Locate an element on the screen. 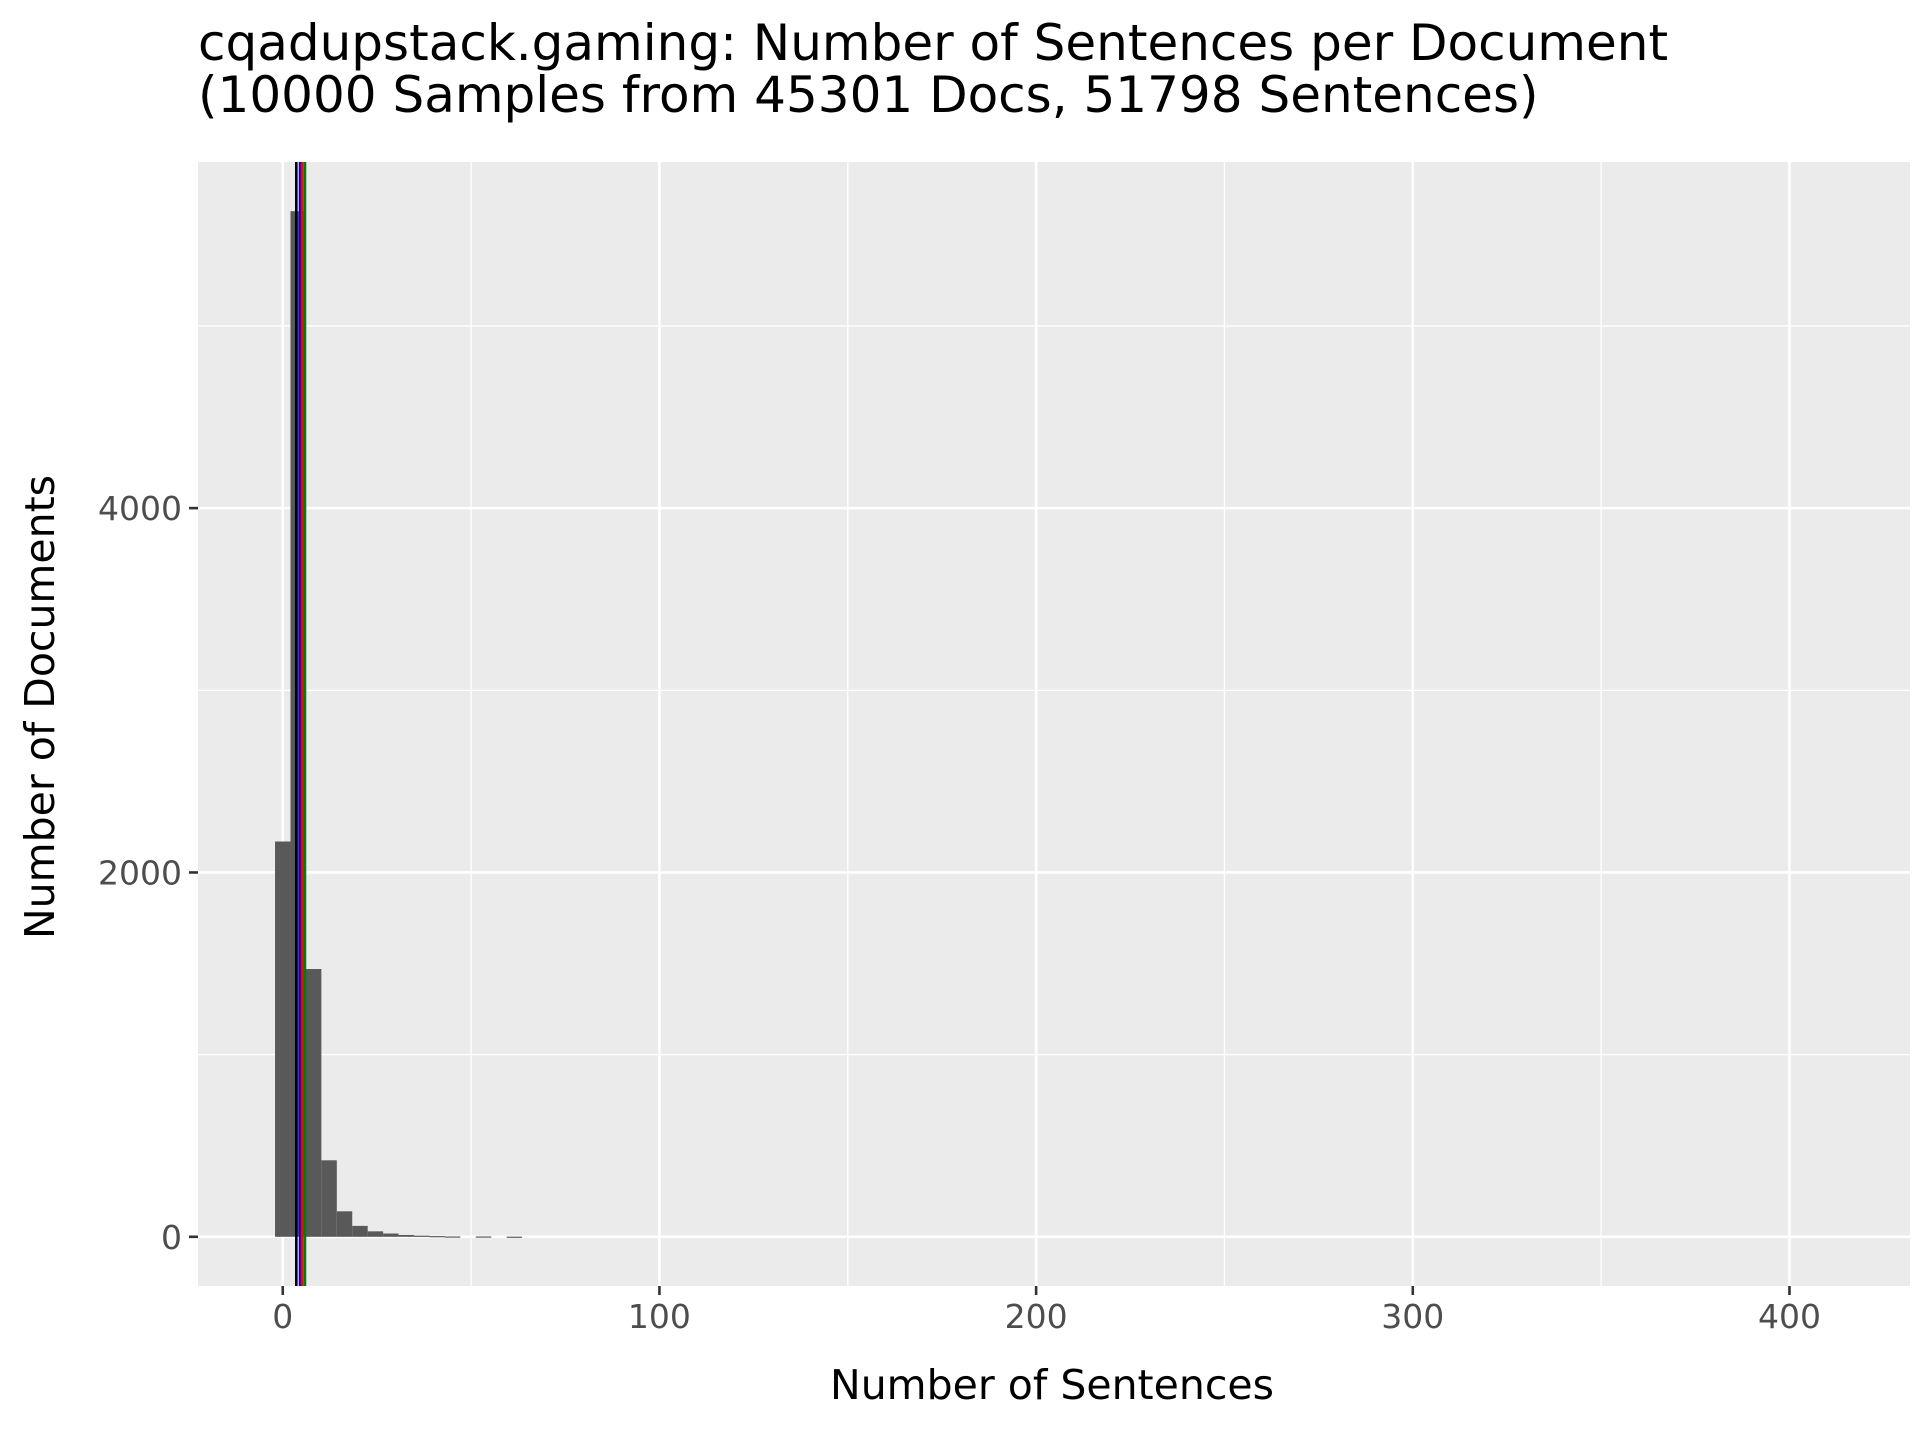 This screenshot has height=1440, width=1920. y-tick-label: 4000 is located at coordinates (140, 508).